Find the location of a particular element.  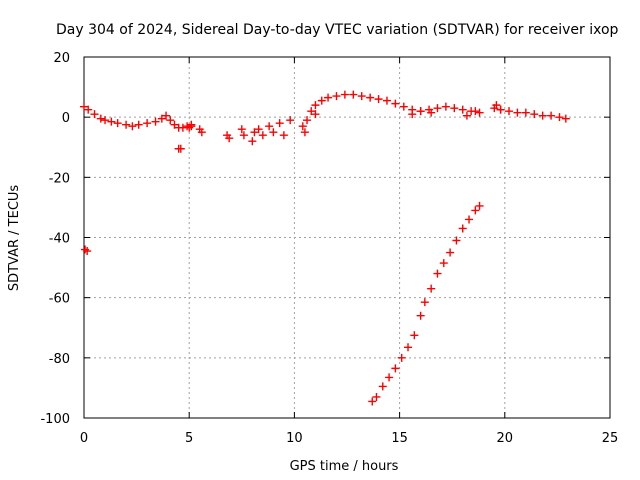

x-tick-label: 5 is located at coordinates (189, 438).